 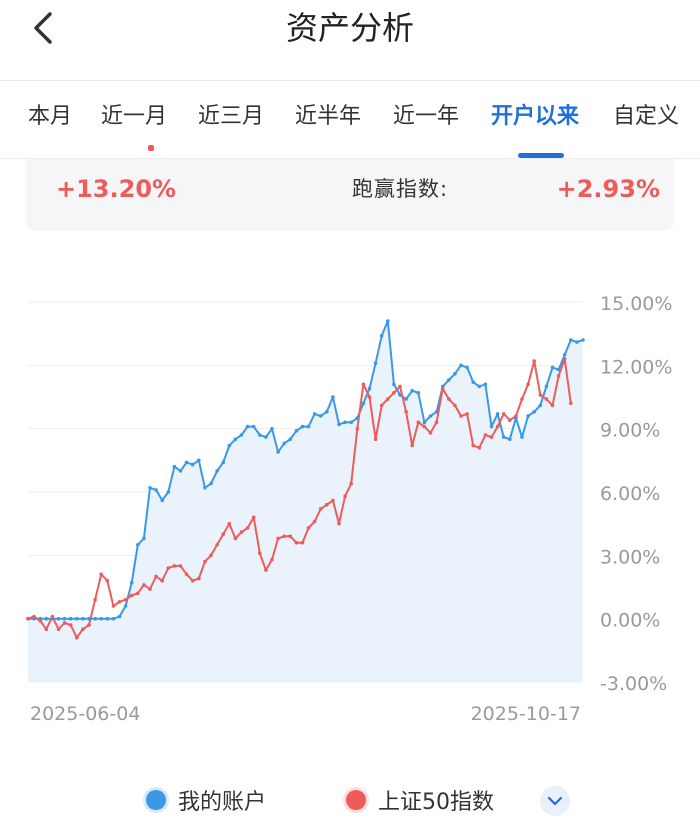 What do you see at coordinates (646, 116) in the screenshot?
I see `tab-custom: 自定义` at bounding box center [646, 116].